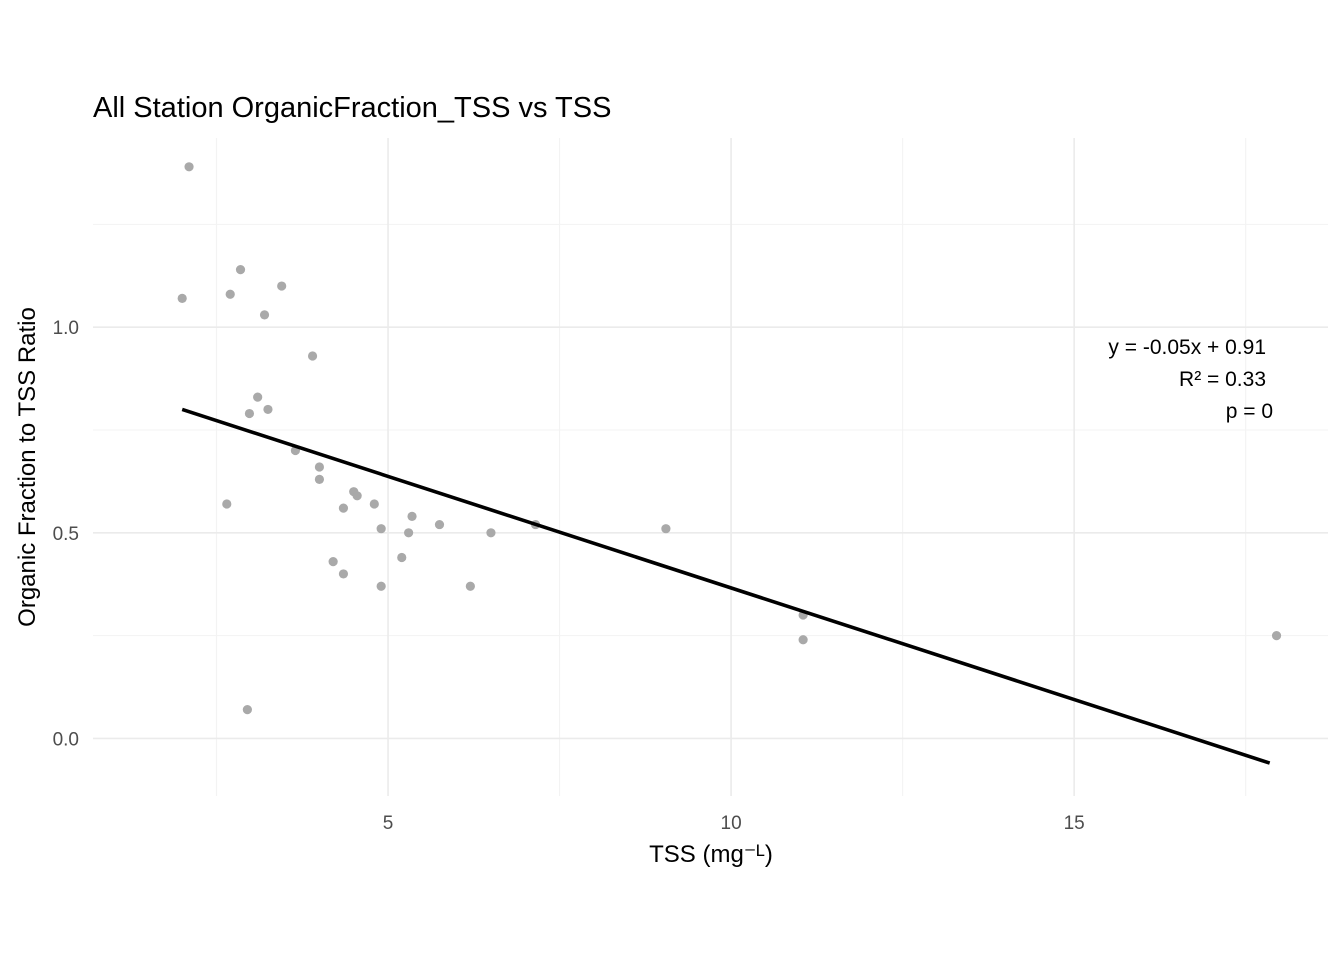 This screenshot has height=960, width=1344. I want to click on x-axis-title: TSS (mg⁻ᴸ), so click(711, 854).